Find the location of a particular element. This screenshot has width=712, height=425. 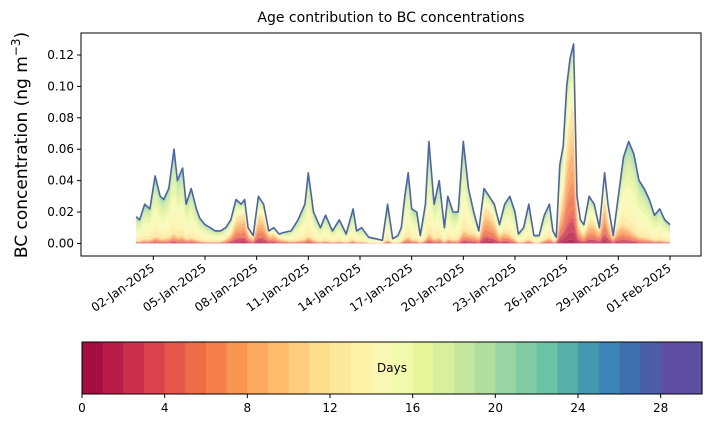

y-tick-label: 0.06 is located at coordinates (60, 149).